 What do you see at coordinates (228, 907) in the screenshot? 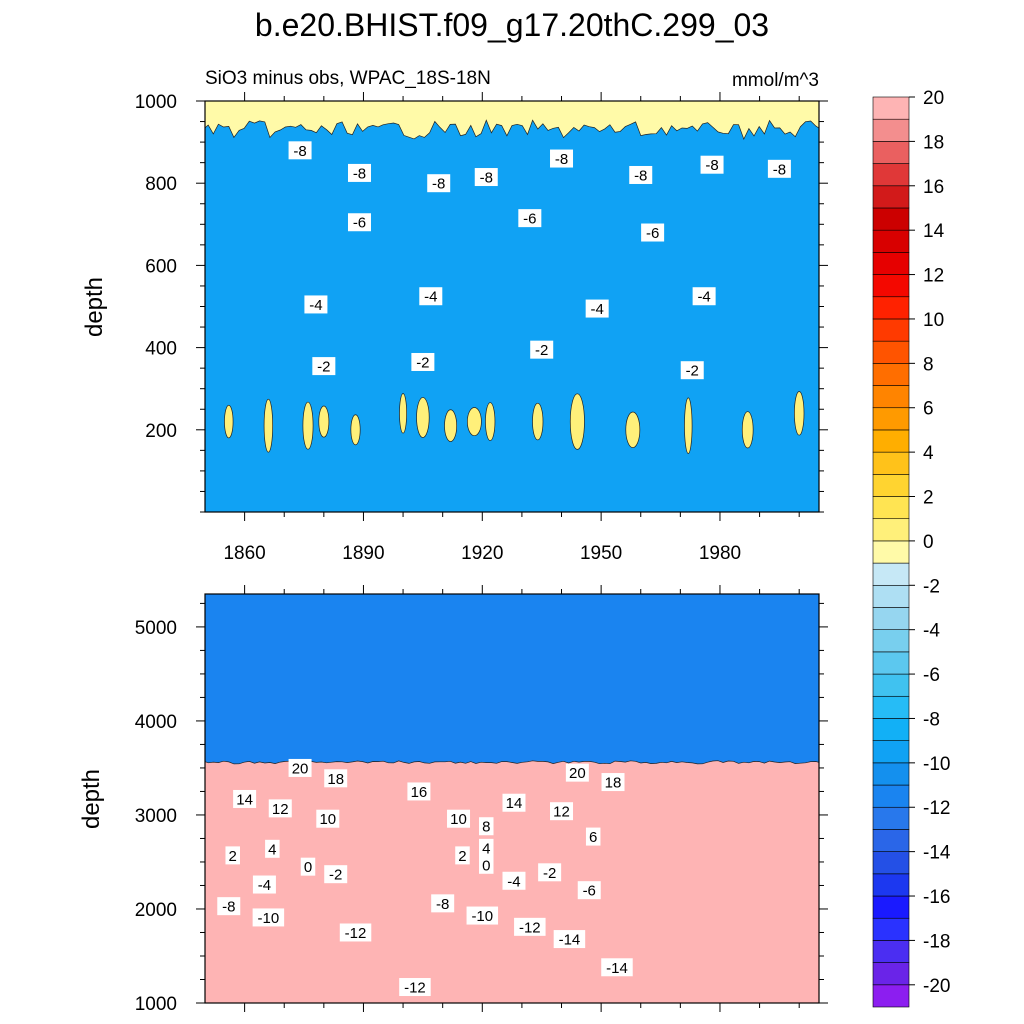
I see `lower-contour-label: -8` at bounding box center [228, 907].